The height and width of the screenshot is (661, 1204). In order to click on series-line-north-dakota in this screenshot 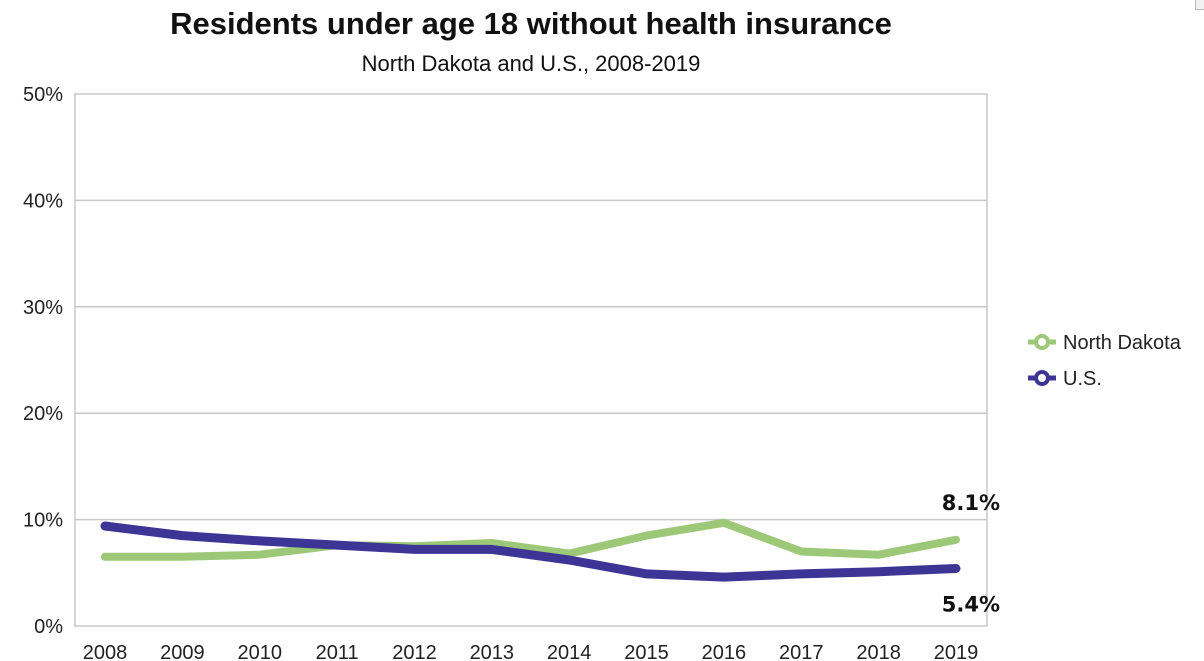, I will do `click(530, 539)`.